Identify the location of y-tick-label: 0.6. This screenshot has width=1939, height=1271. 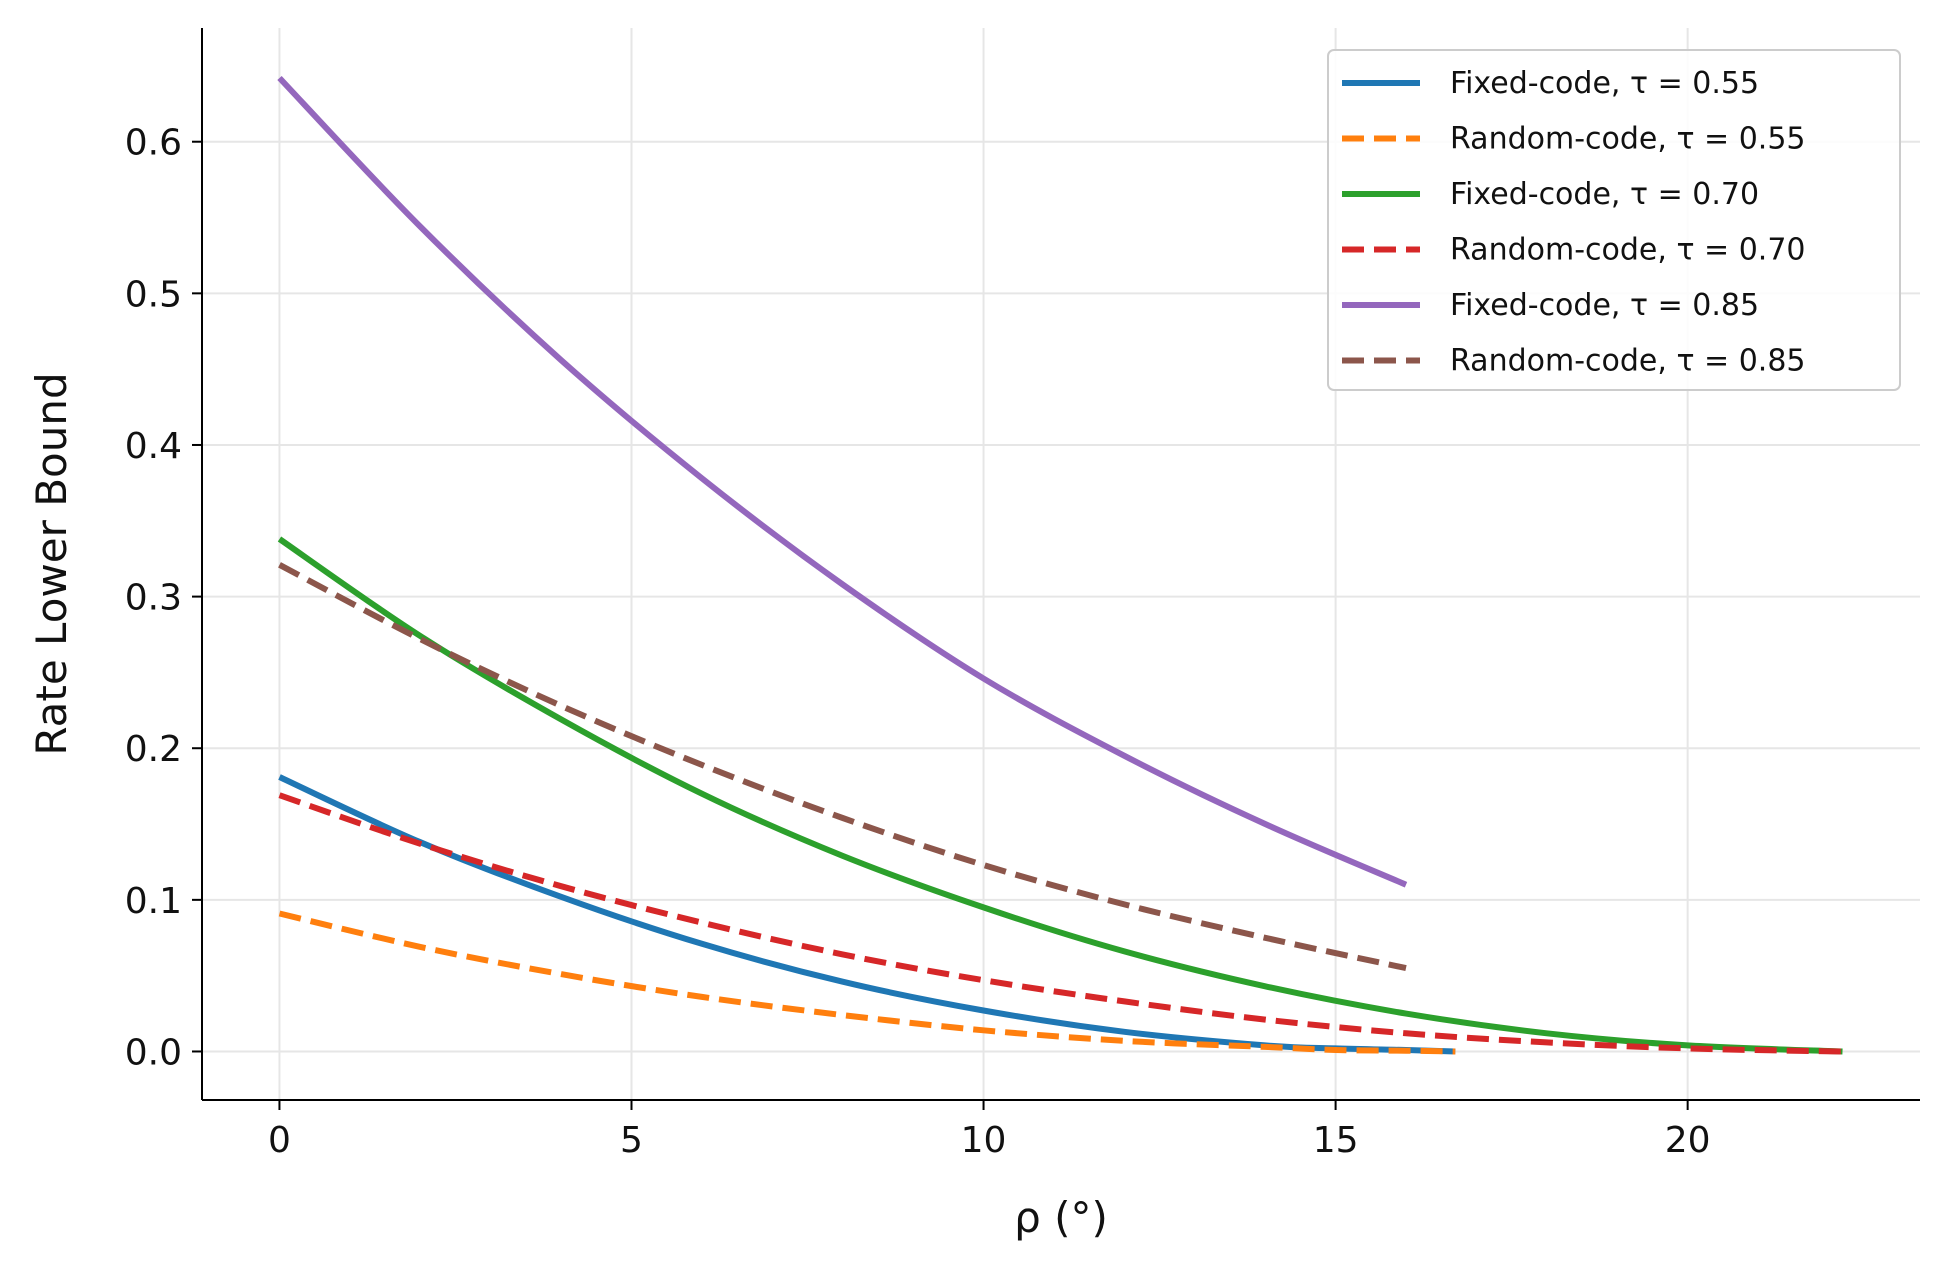
(153, 143).